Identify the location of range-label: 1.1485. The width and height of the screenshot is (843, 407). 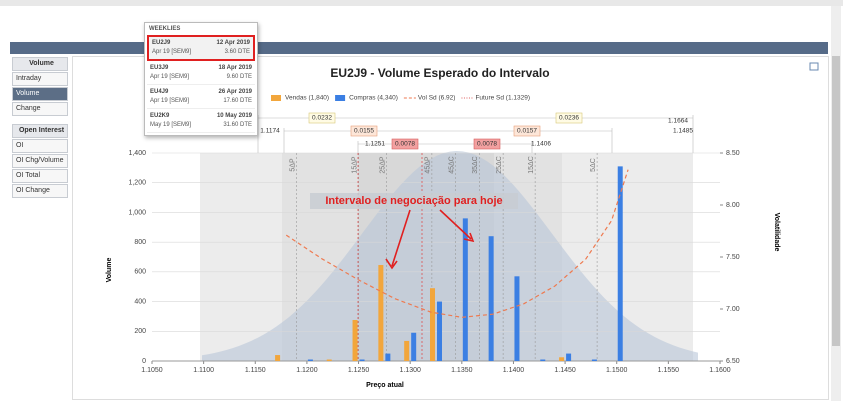
(683, 131).